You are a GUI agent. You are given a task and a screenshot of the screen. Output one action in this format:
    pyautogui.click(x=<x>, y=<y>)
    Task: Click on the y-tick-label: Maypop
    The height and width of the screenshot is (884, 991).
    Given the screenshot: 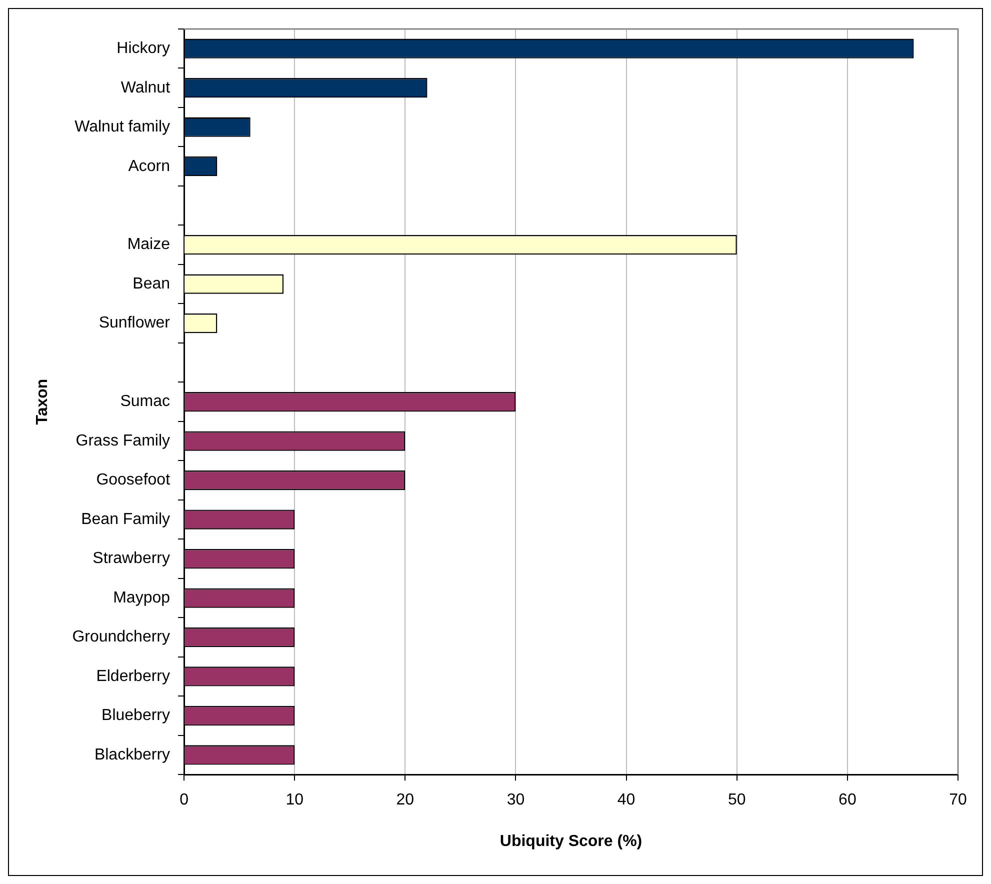 What is the action you would take?
    pyautogui.click(x=141, y=597)
    